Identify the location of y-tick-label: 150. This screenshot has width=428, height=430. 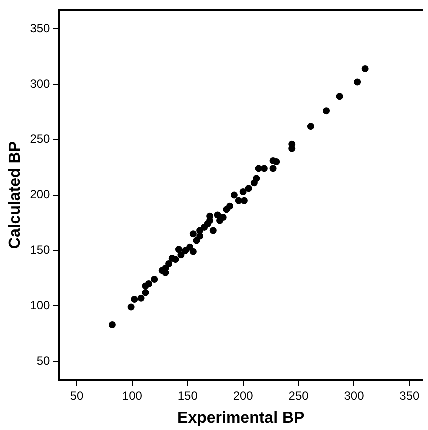
(40, 250).